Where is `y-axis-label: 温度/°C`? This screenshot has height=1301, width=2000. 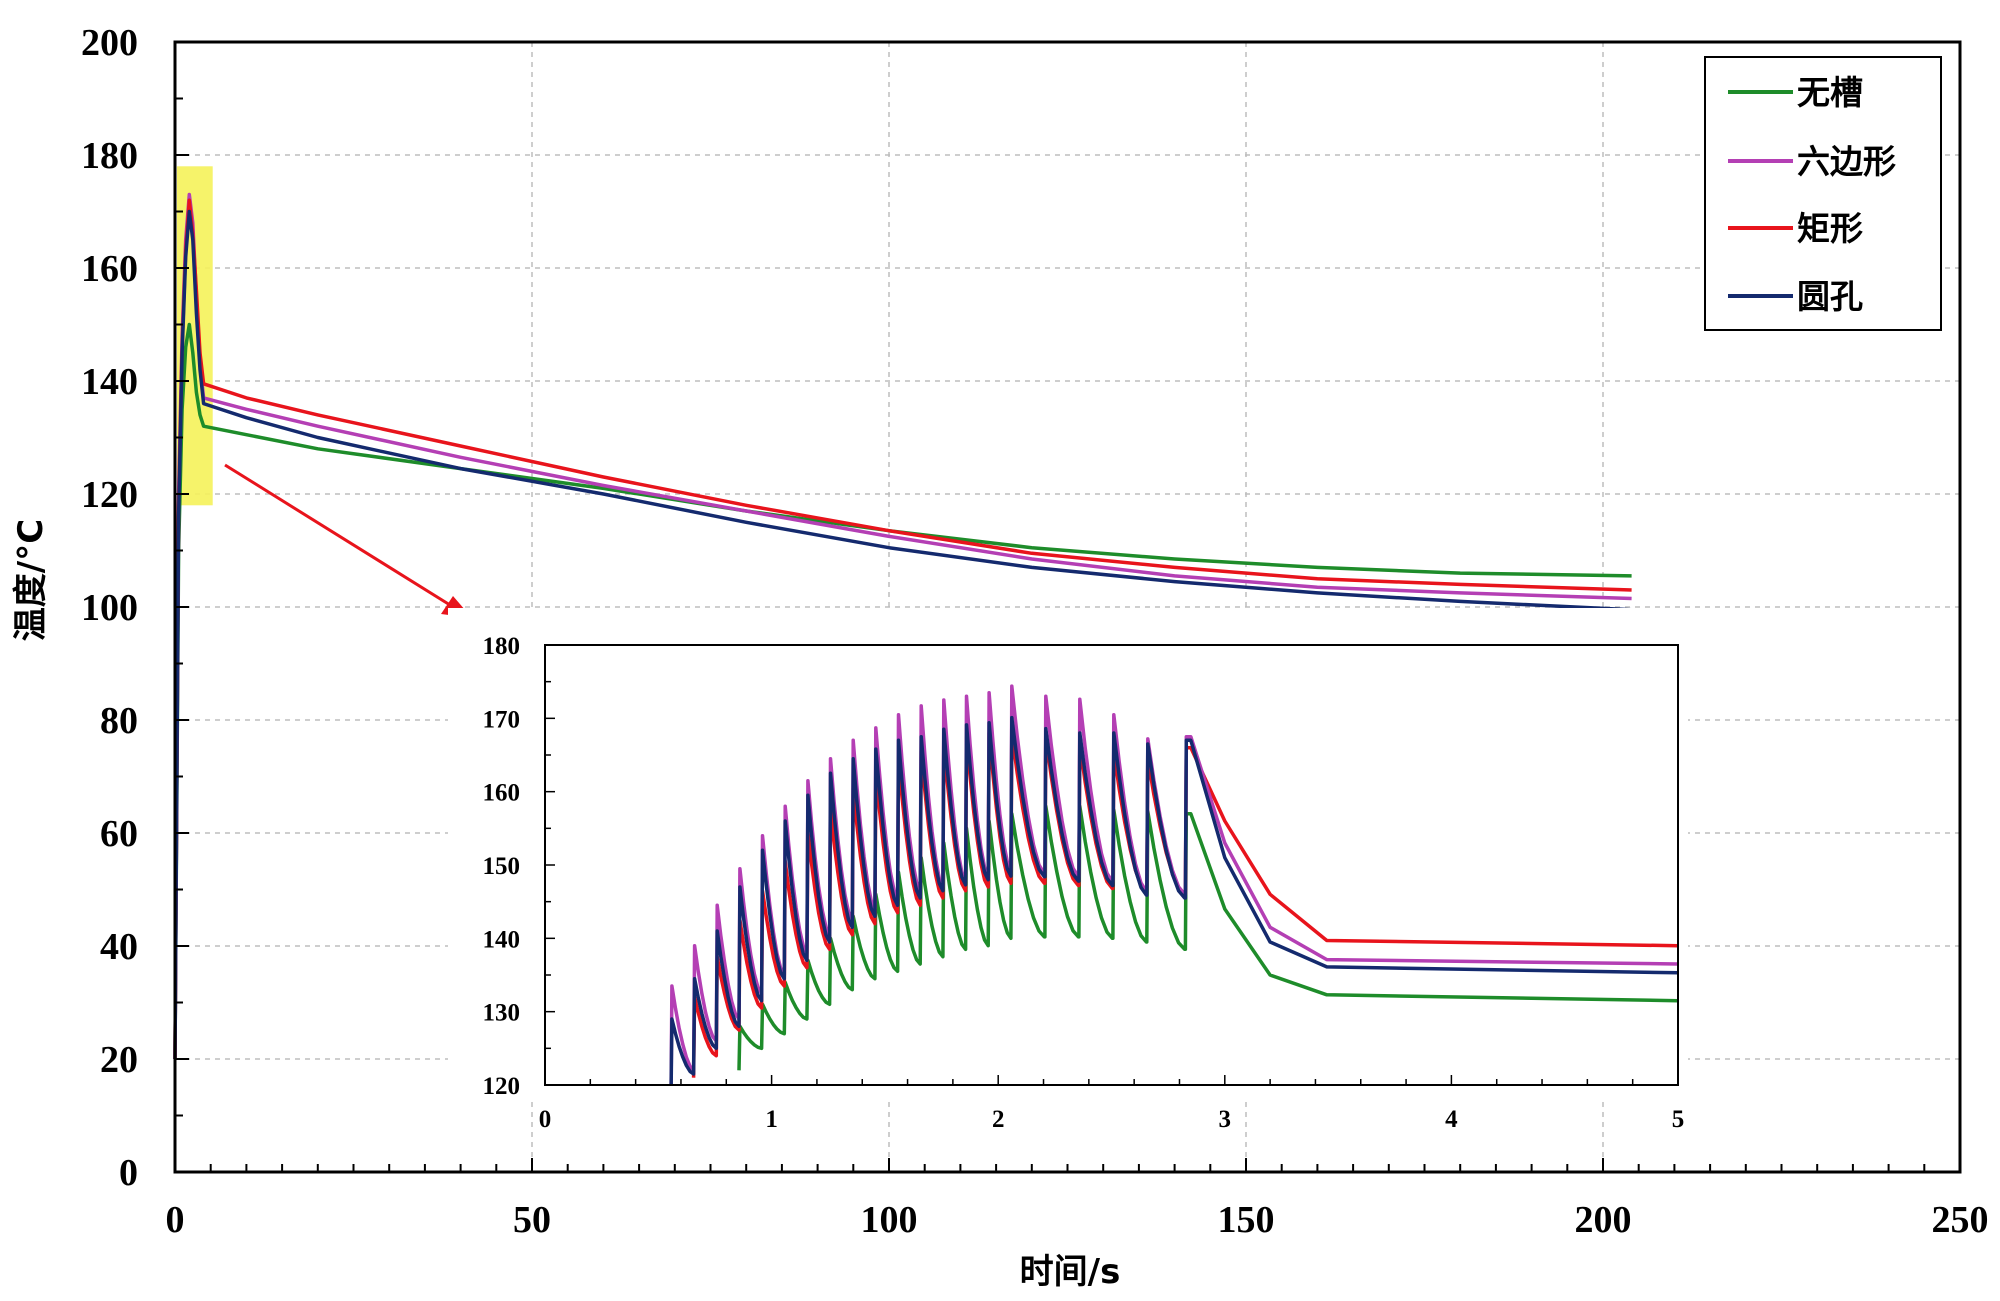 y-axis-label: 温度/°C is located at coordinates (31, 580).